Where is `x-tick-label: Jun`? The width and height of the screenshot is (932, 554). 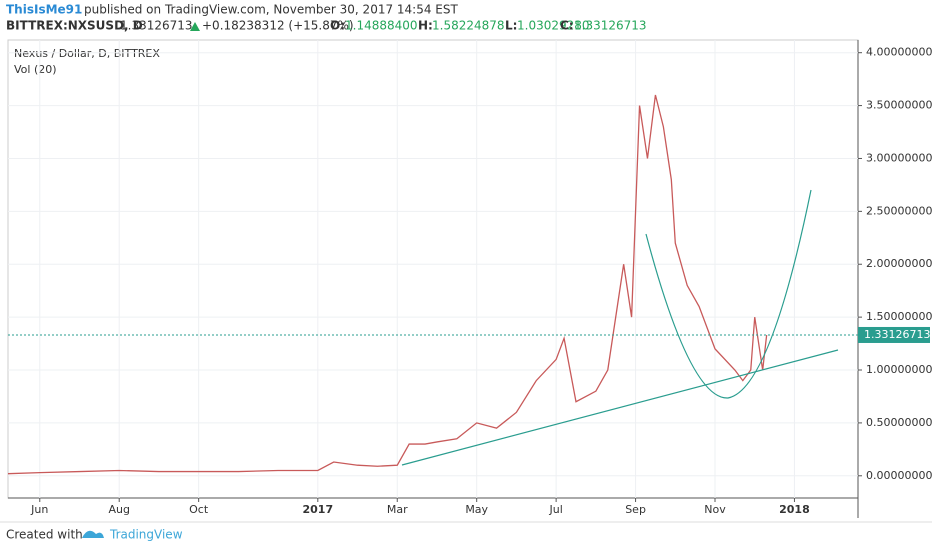 x-tick-label: Jun is located at coordinates (39, 509).